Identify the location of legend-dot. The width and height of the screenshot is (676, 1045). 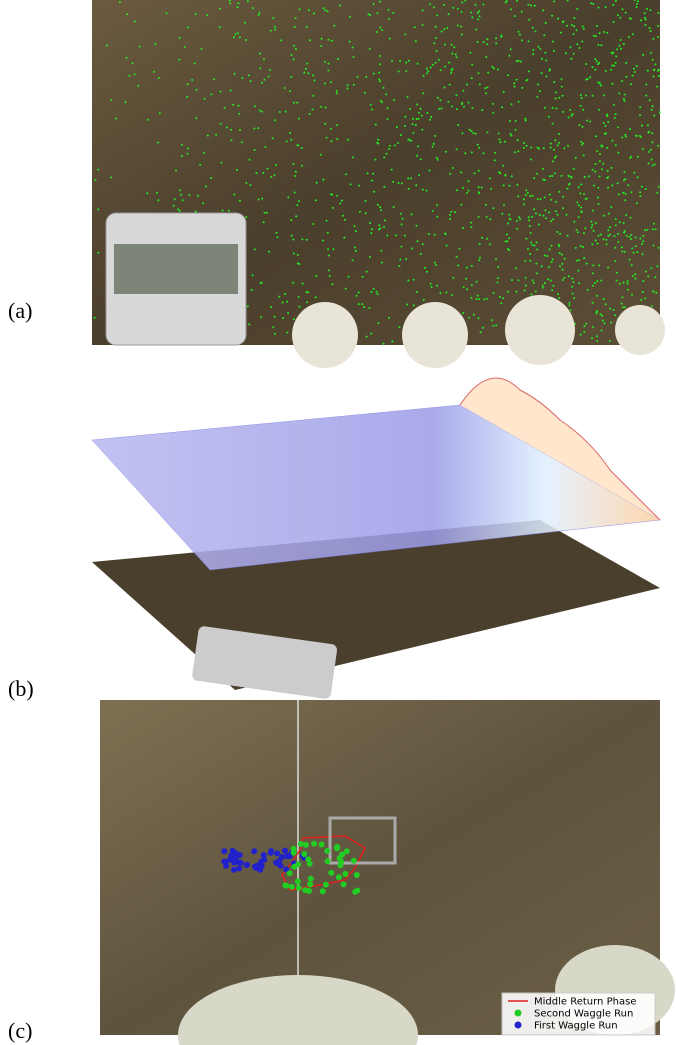
(518, 1025).